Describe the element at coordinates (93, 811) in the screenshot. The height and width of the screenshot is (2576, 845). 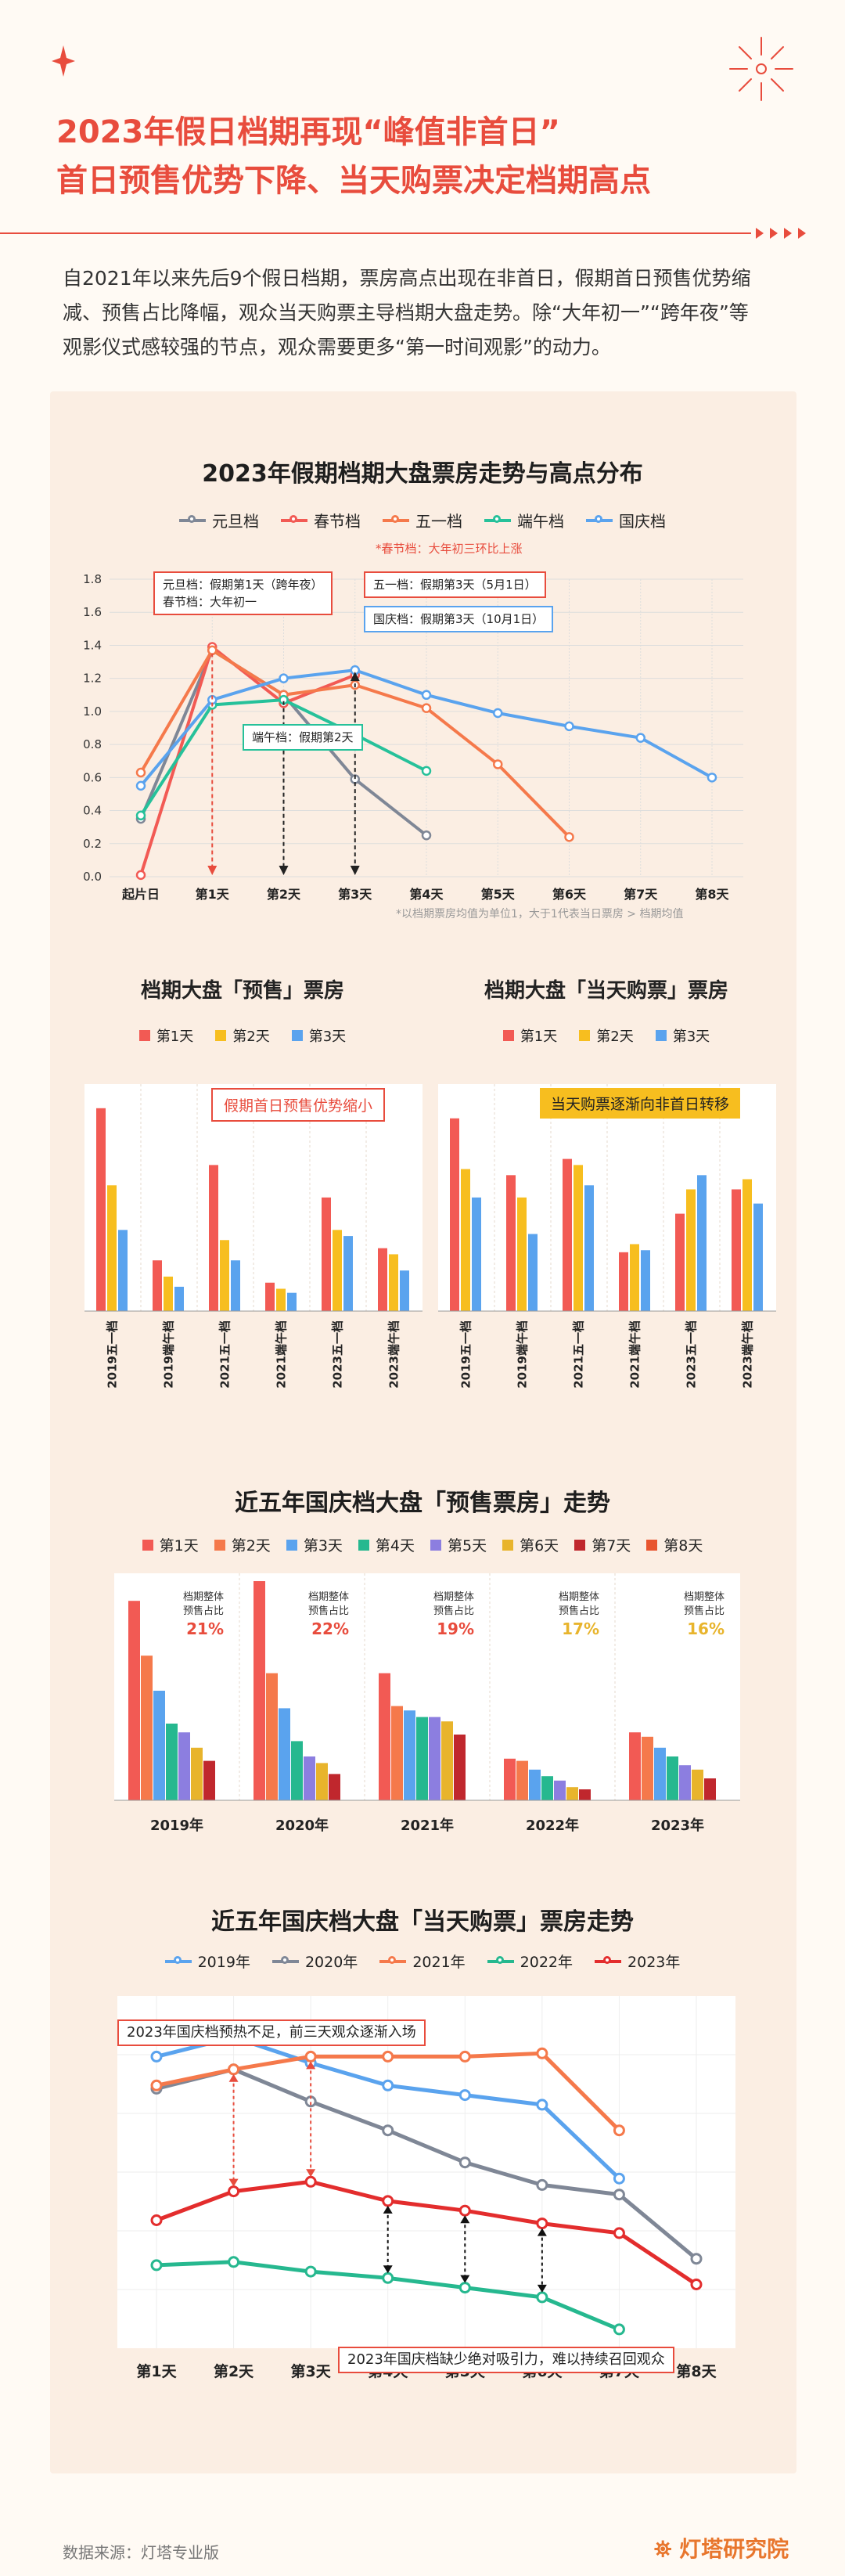
I see `y-tick-label: 0.4` at that location.